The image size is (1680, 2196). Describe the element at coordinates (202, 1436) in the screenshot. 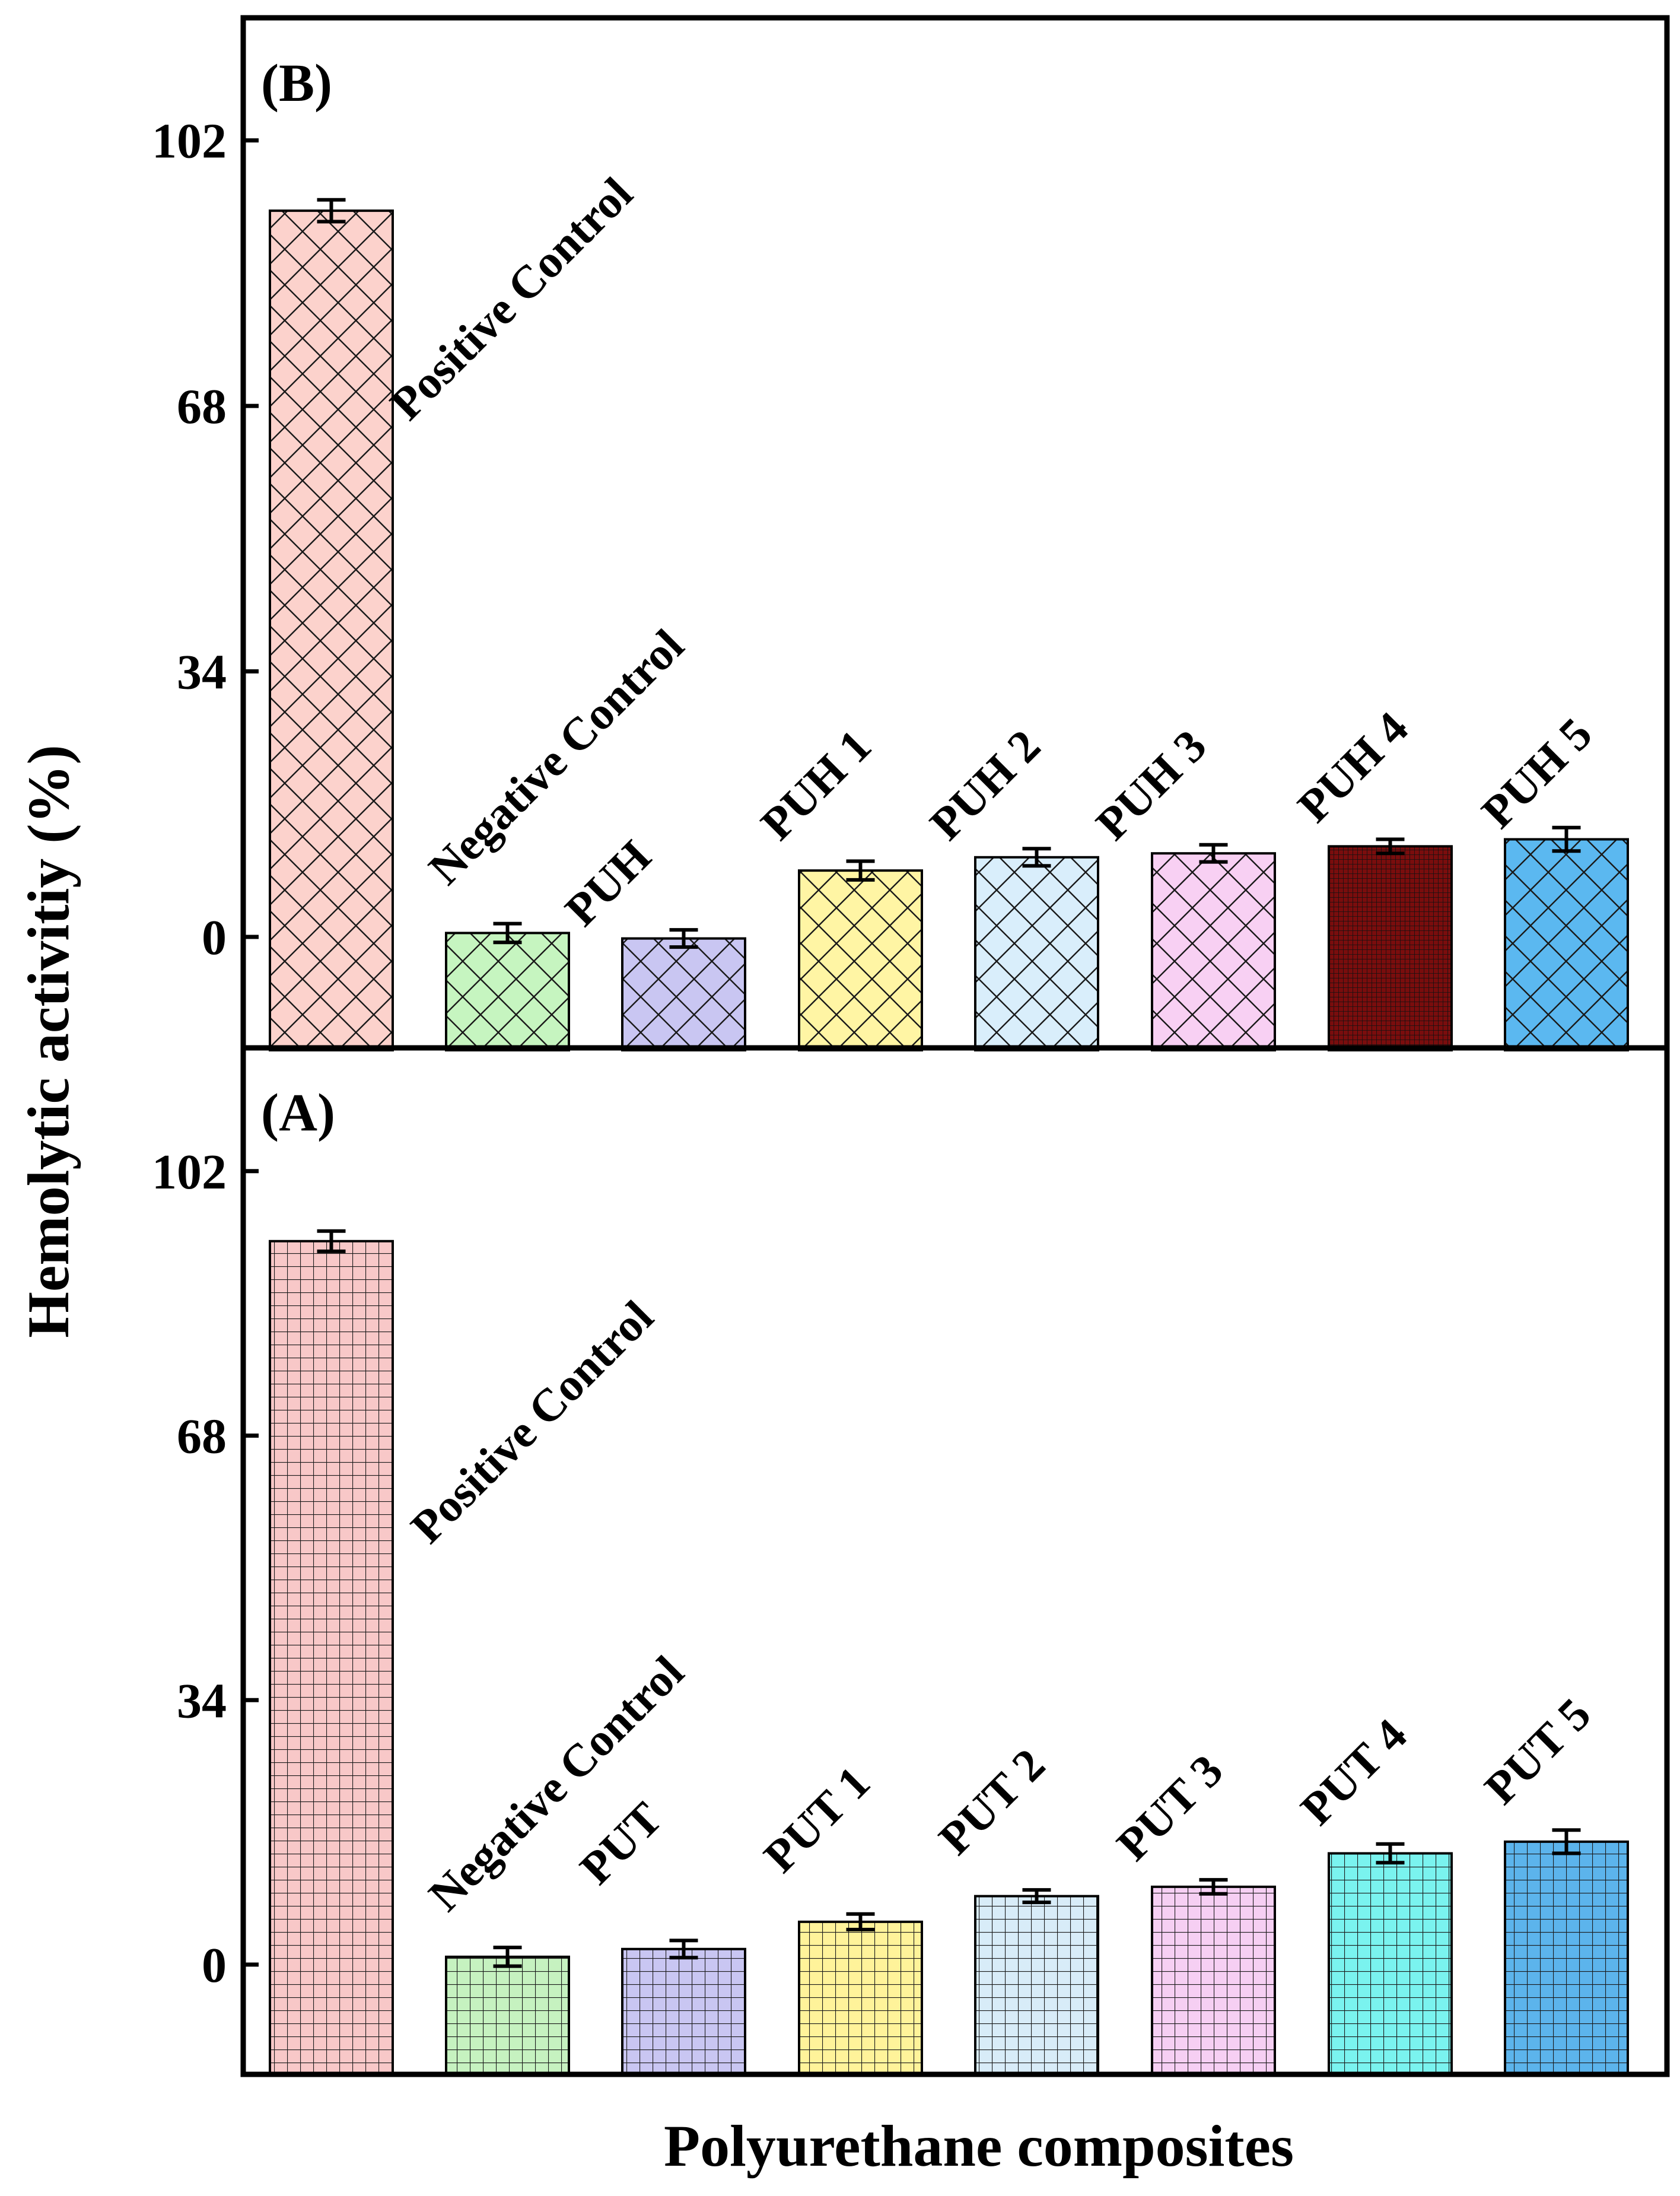

I see `y-tick-label-a-68: 68` at that location.